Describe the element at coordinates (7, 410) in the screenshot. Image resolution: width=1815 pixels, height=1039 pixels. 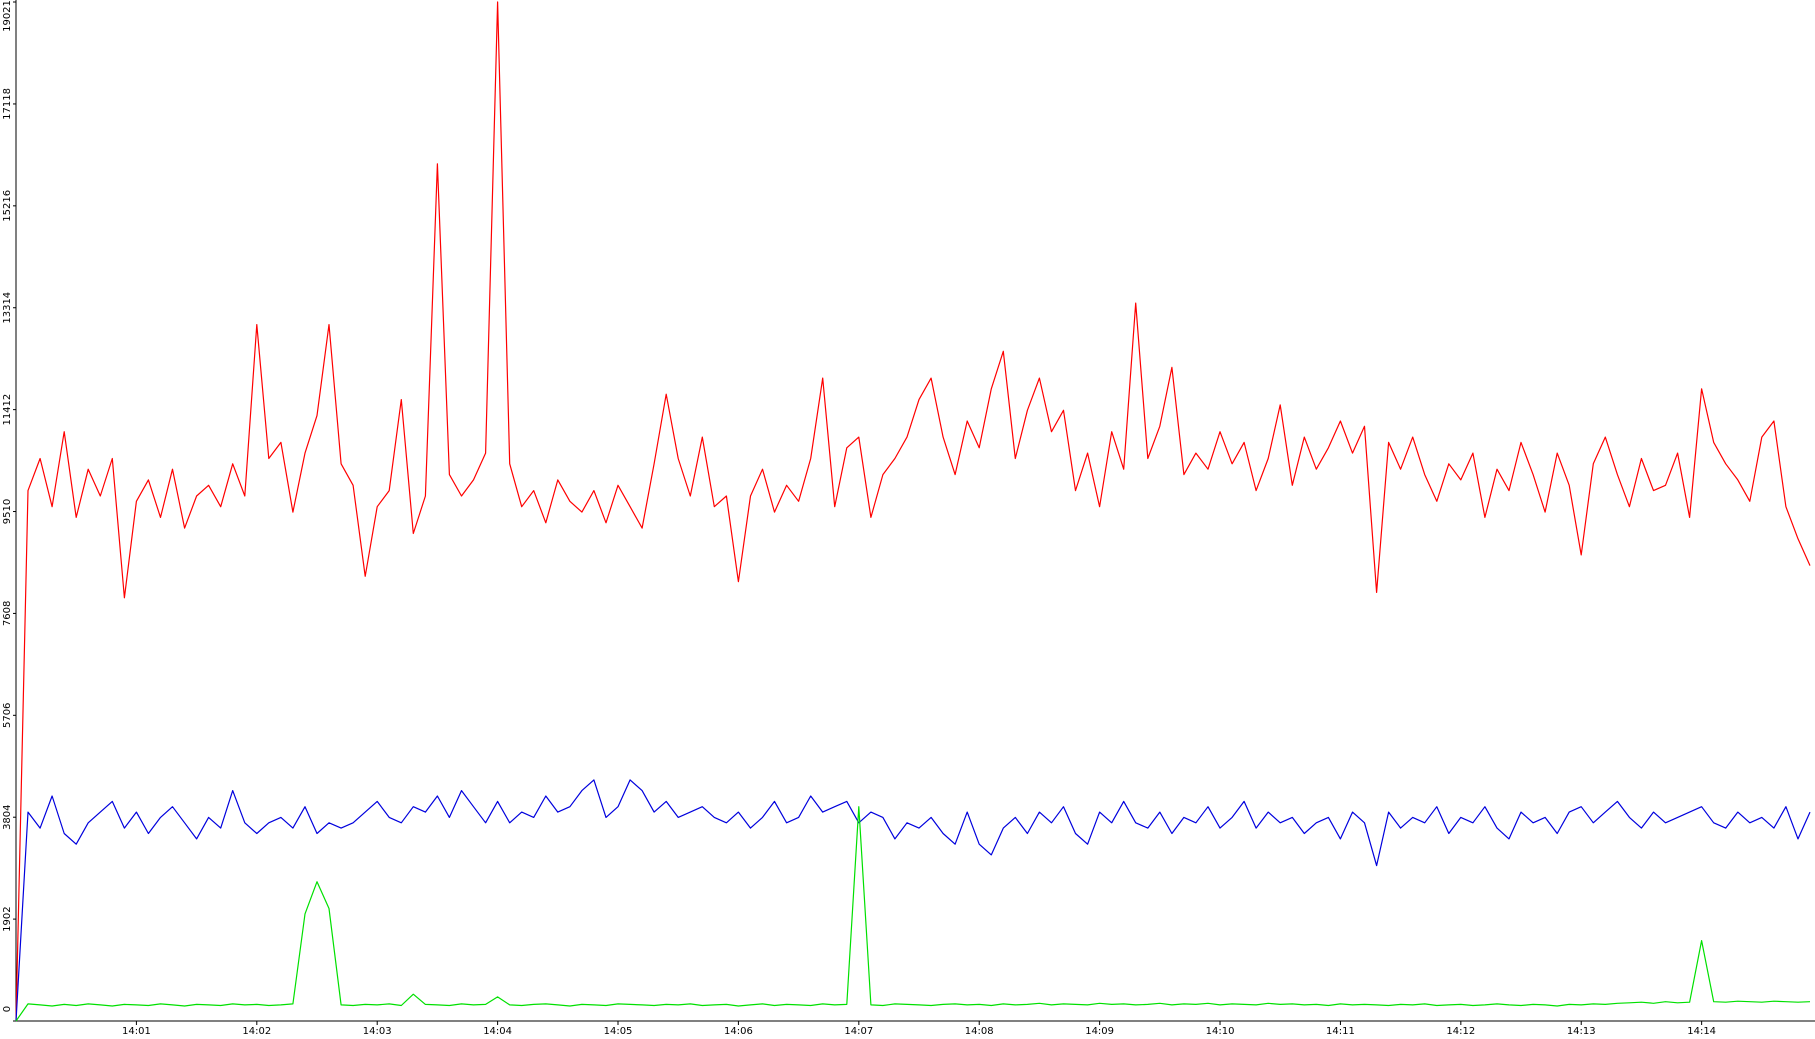
I see `y-tick-label: 11412` at that location.